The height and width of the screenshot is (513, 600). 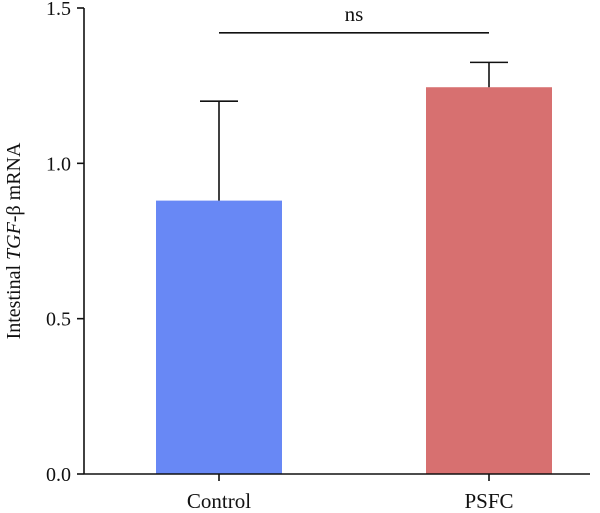 What do you see at coordinates (14, 299) in the screenshot?
I see `y-axis-title-prefix: Intestinal` at bounding box center [14, 299].